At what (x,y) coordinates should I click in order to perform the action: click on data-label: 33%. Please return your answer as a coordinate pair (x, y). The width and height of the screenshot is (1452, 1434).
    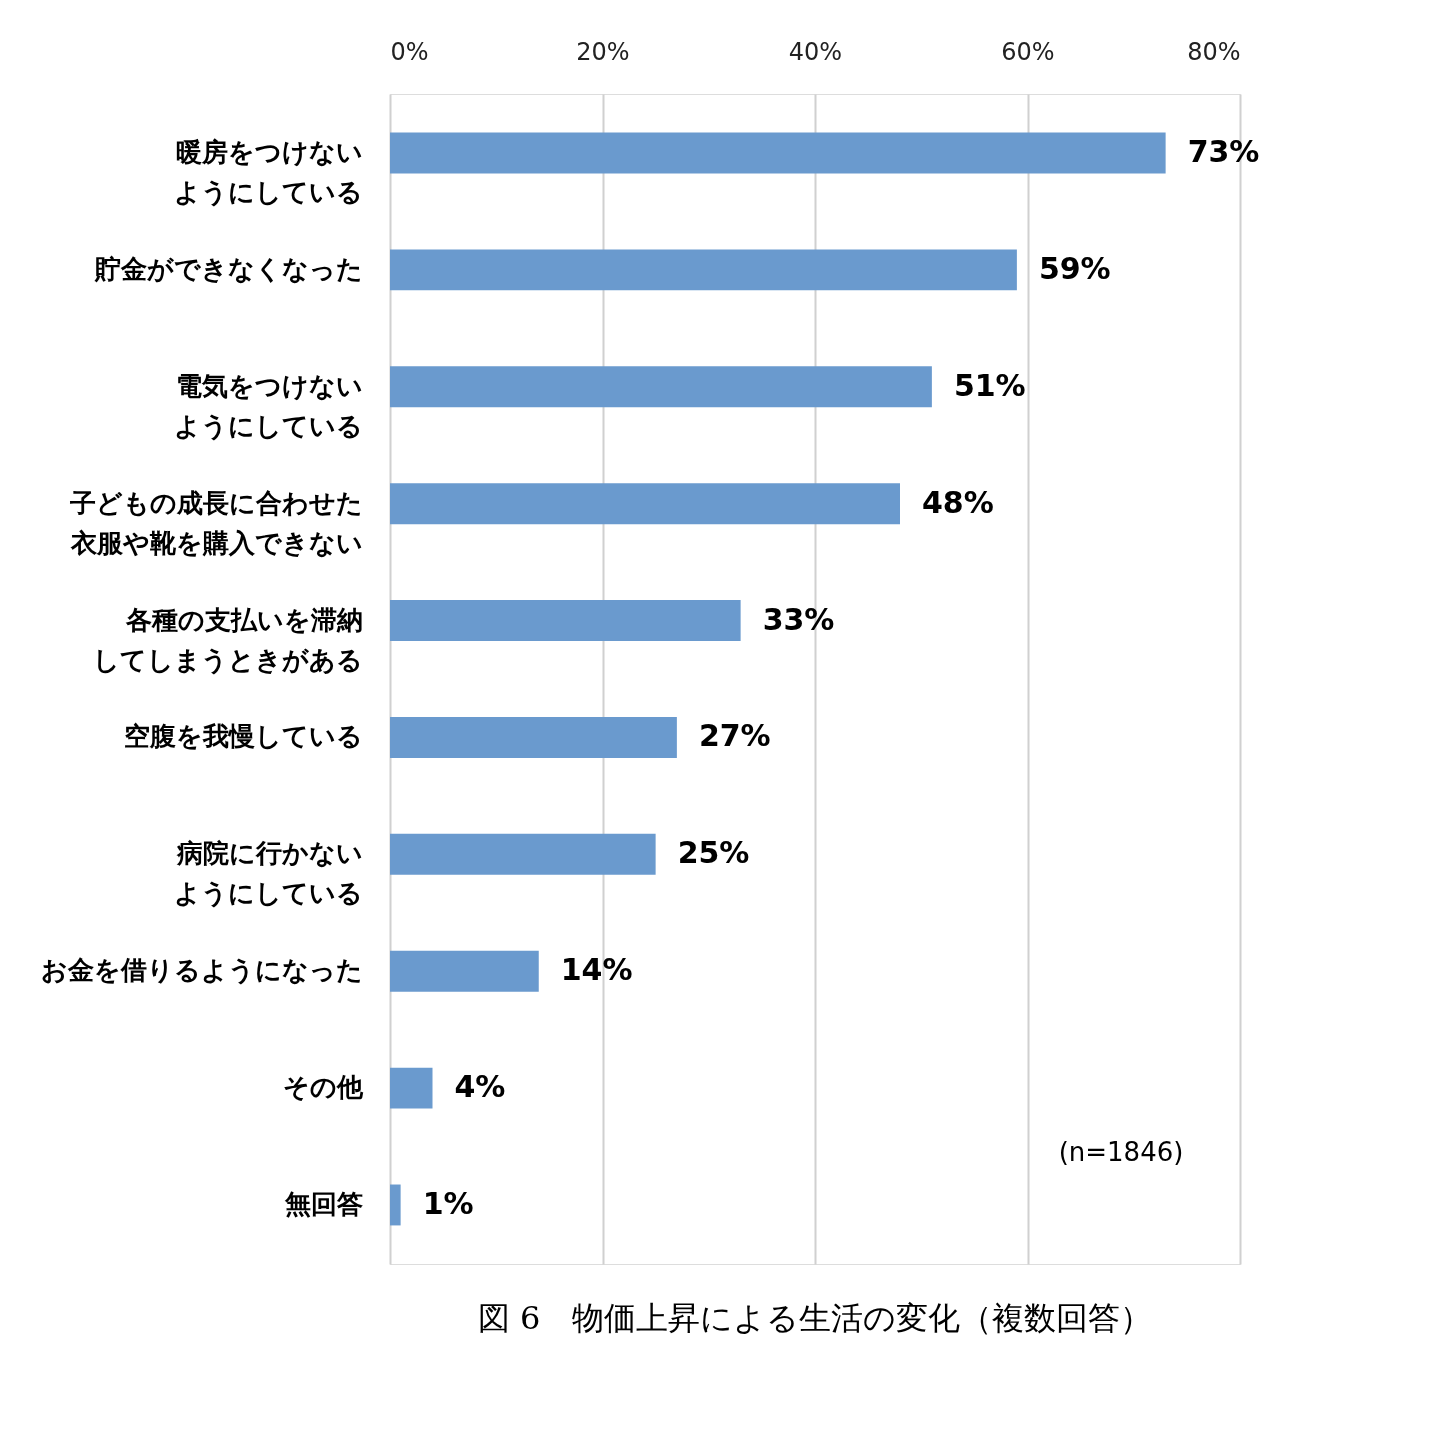
    Looking at the image, I should click on (798, 619).